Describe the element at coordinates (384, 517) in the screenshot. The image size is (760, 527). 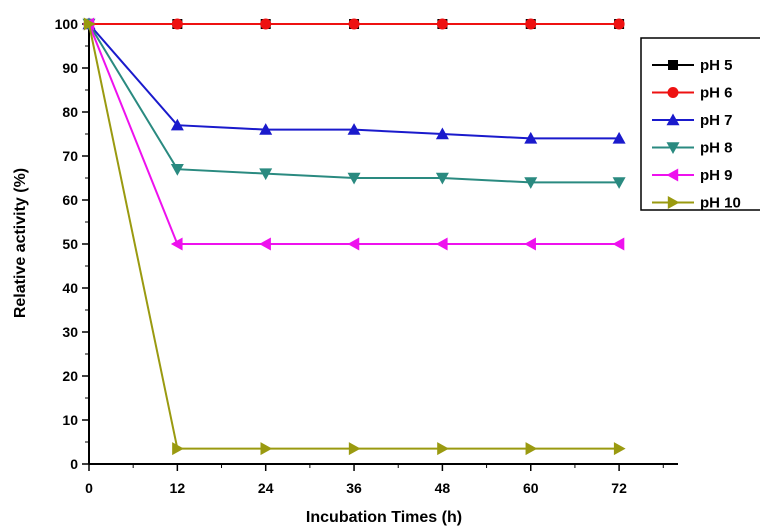
I see `x-axis-title: Incubation Times (h)` at that location.